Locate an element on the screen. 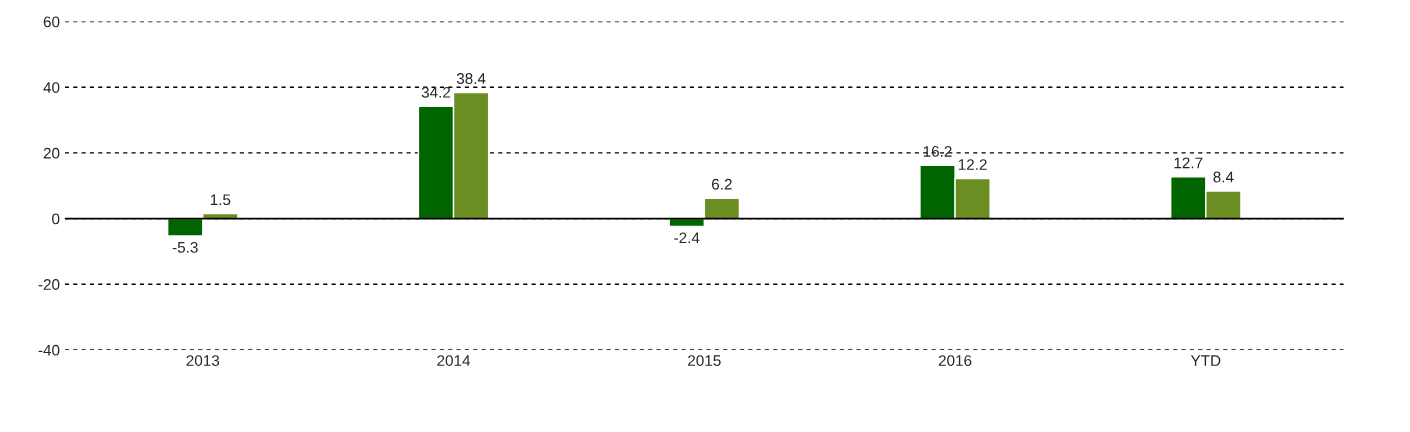  data-label: 38.4 is located at coordinates (471, 78).